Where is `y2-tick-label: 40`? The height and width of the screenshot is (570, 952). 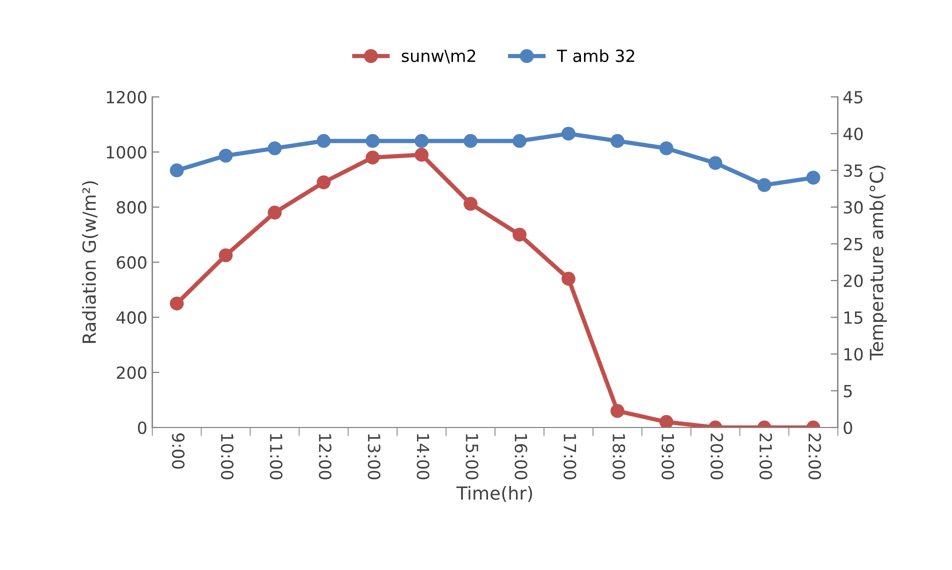
y2-tick-label: 40 is located at coordinates (853, 134).